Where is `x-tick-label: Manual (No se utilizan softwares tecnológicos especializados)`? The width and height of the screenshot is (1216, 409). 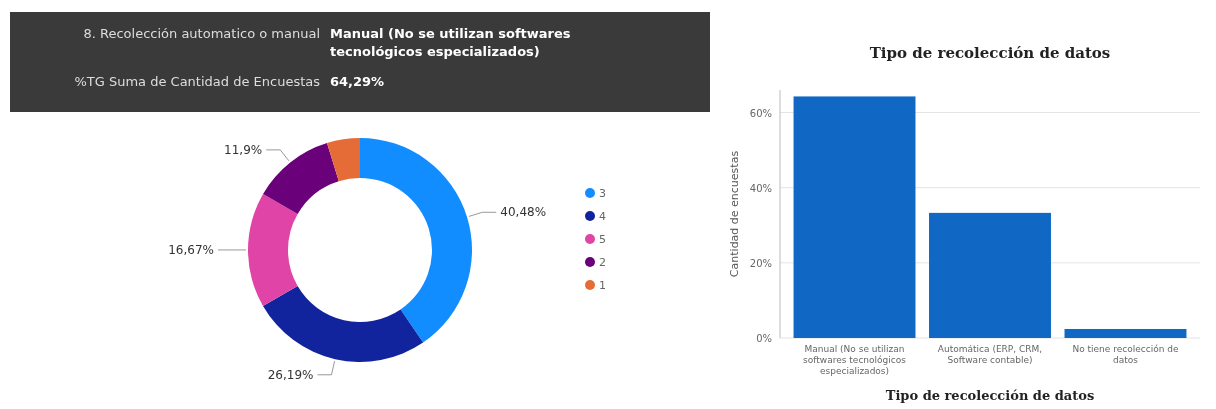 x-tick-label: Manual (No se utilizan softwares tecnológicos especializados) is located at coordinates (855, 360).